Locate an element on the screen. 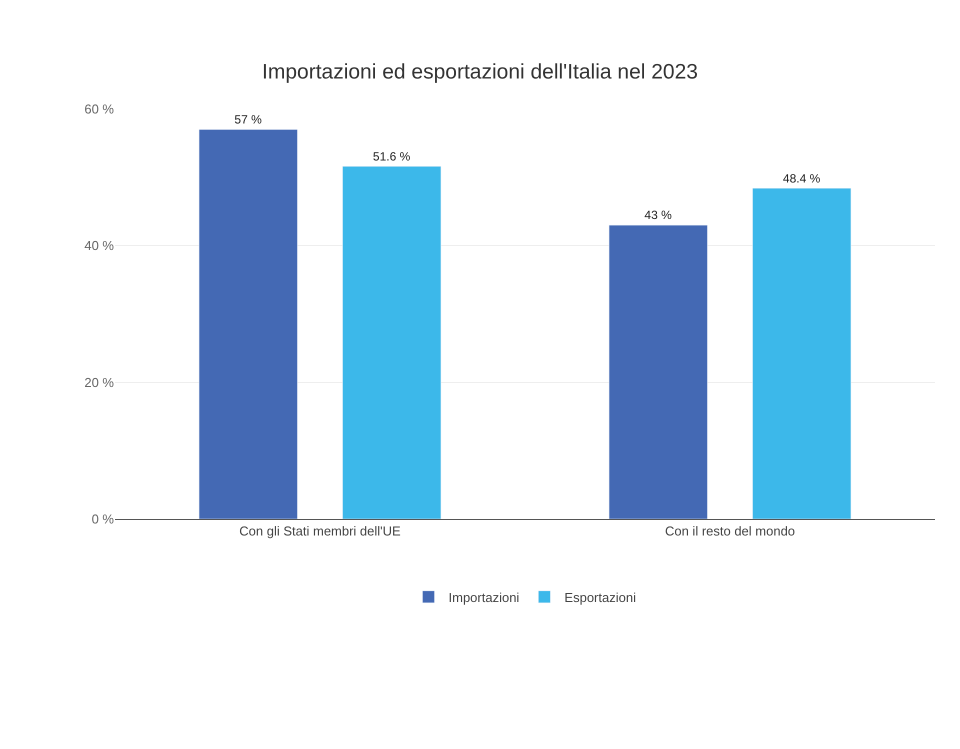 The image size is (960, 749). y-tick-label: 60 % is located at coordinates (99, 109).